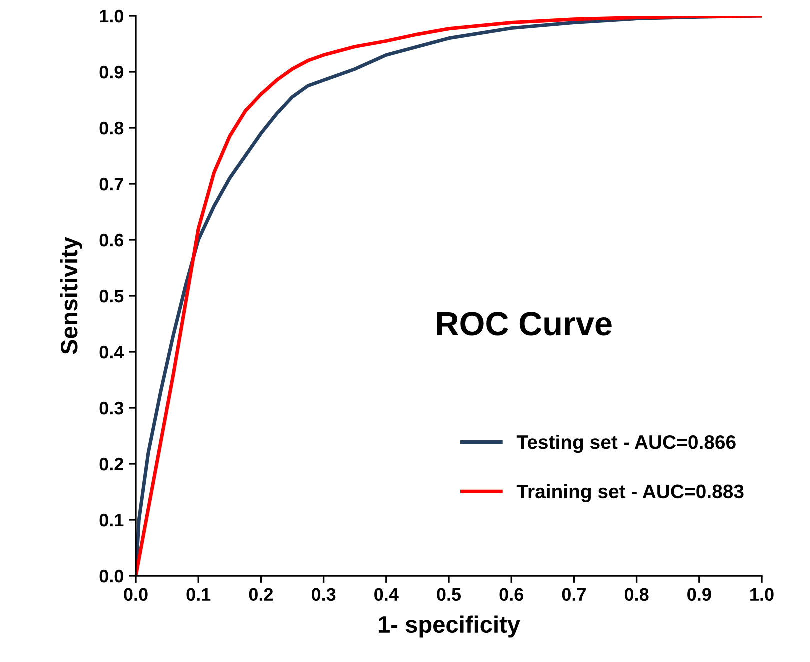 The height and width of the screenshot is (662, 810). I want to click on legend-label: Training set - AUC=0.883, so click(630, 493).